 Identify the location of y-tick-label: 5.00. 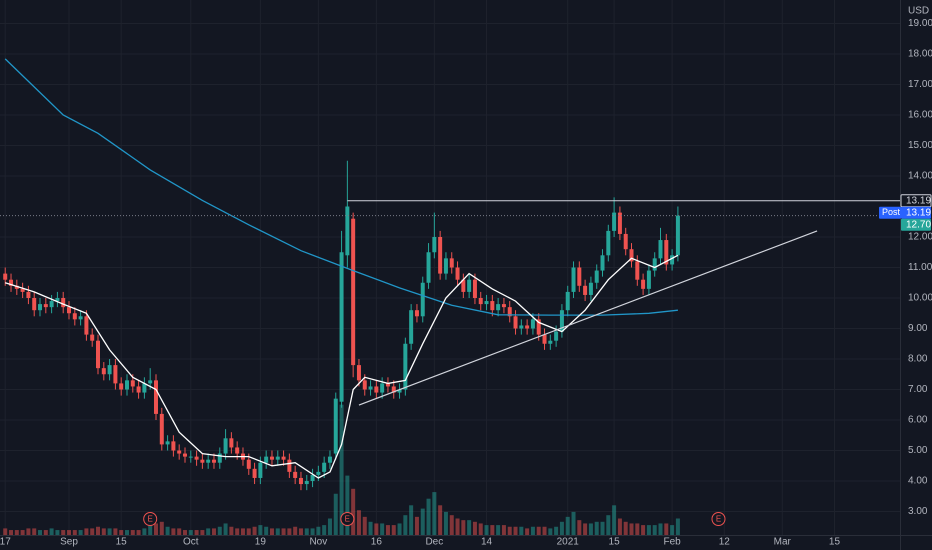
(918, 450).